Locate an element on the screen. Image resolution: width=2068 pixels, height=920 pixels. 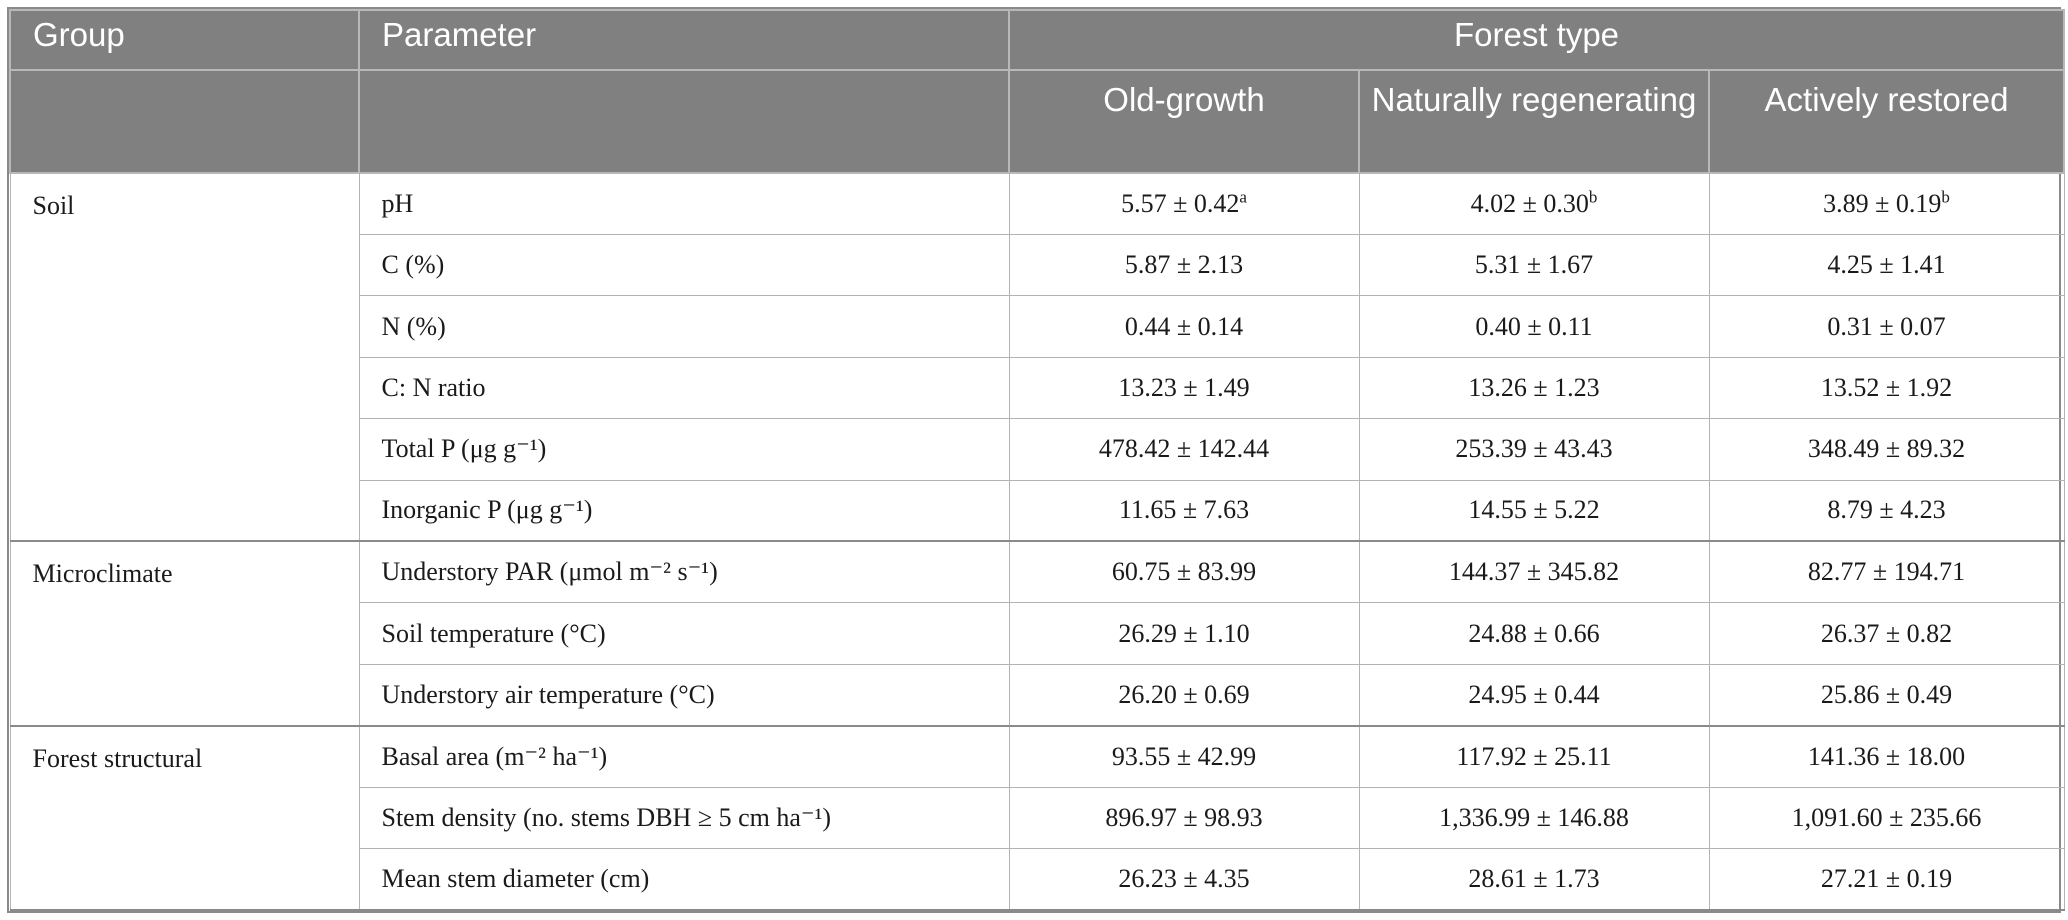
value-cell-actively-restored: 348.49 ± 89.32 is located at coordinates (1886, 449).